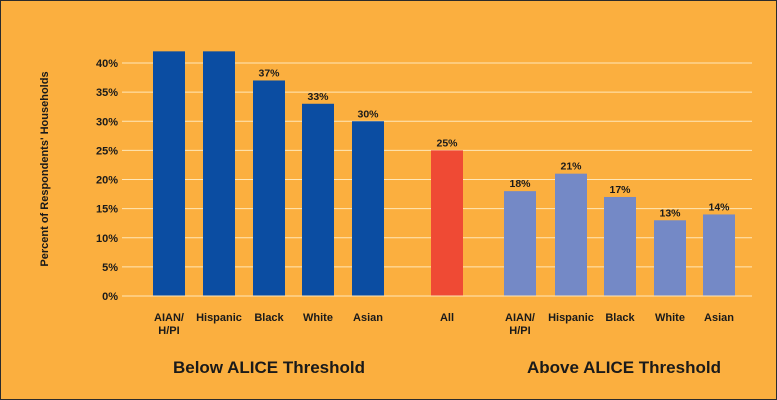  I want to click on y-tick-label: 30%, so click(107, 122).